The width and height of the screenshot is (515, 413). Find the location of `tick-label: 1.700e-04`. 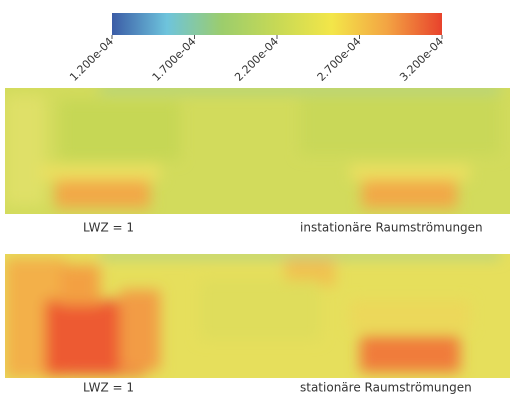

tick-label: 1.700e-04 is located at coordinates (174, 59).